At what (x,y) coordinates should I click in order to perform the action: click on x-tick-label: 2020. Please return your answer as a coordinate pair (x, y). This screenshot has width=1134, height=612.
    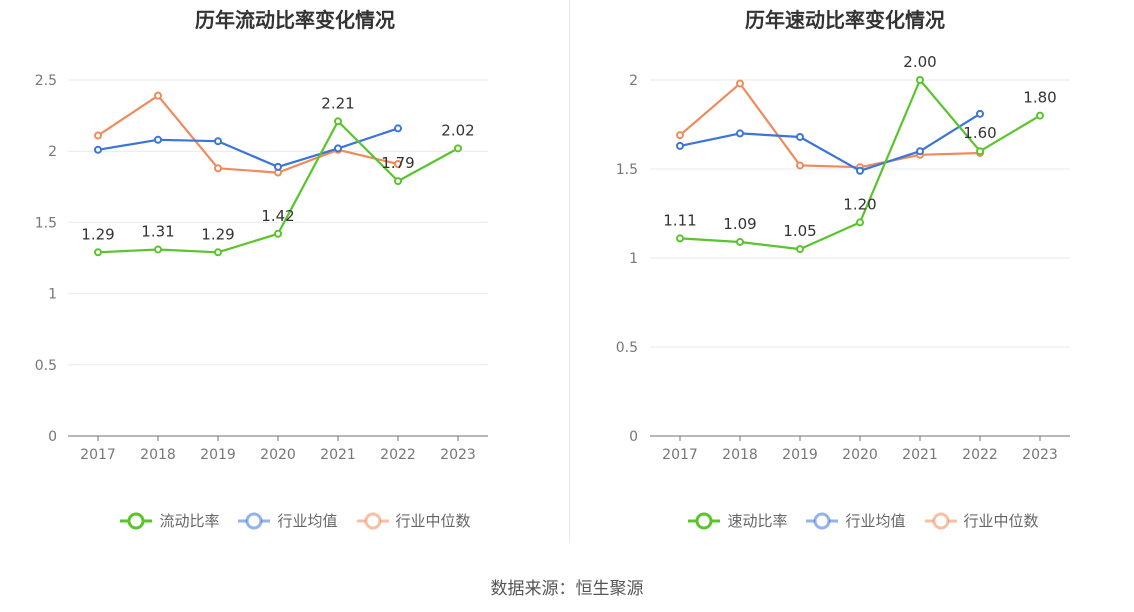
    Looking at the image, I should click on (860, 455).